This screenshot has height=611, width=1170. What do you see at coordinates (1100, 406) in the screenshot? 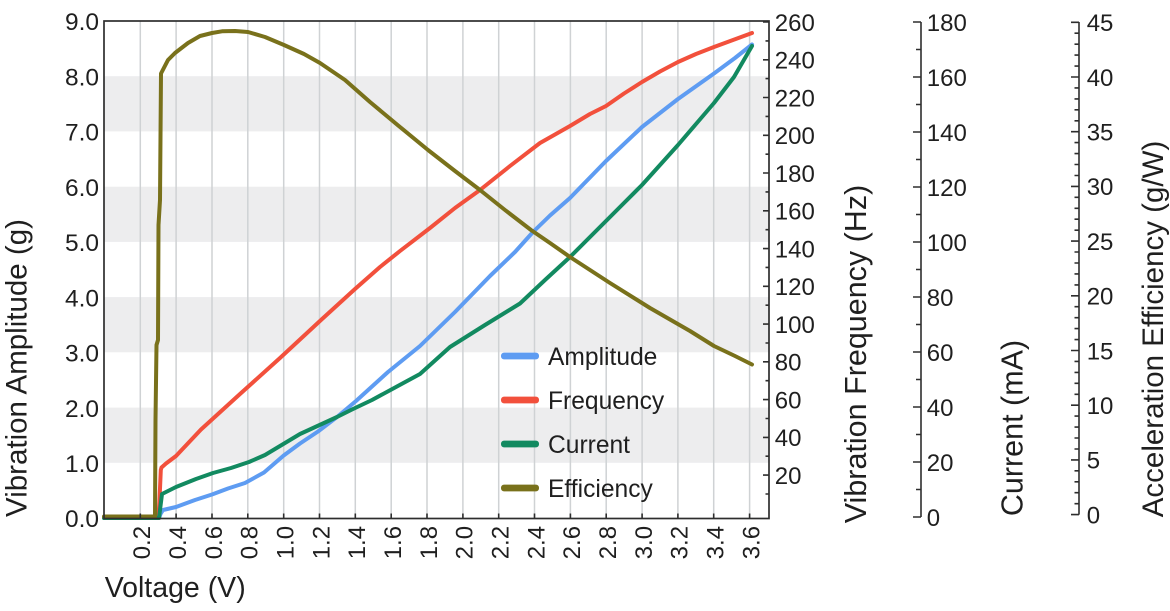
I see `svg-text: 10` at bounding box center [1100, 406].